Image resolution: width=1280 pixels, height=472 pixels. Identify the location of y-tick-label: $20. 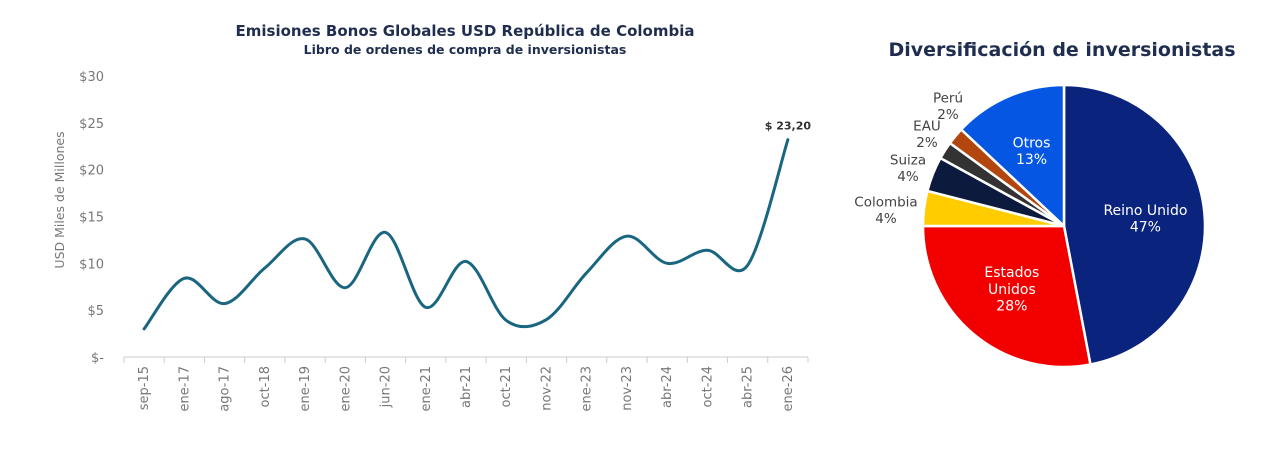
(91, 171).